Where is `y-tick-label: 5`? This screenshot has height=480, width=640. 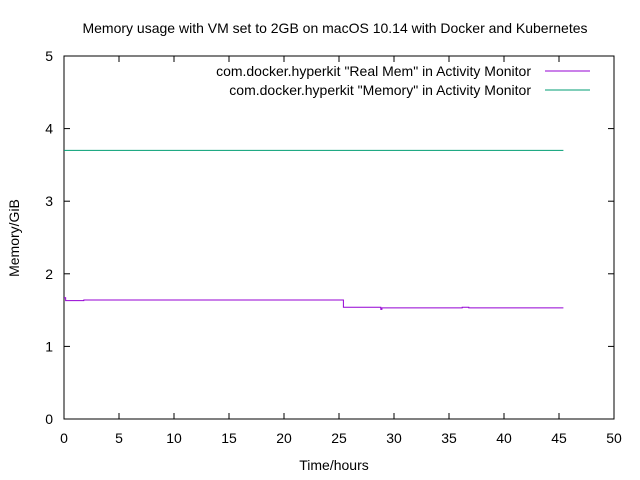 y-tick-label: 5 is located at coordinates (49, 56).